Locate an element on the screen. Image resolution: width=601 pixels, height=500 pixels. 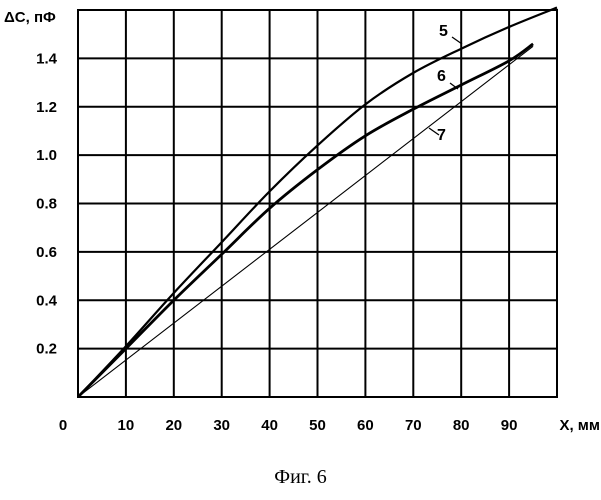
x-tick-label: 10 is located at coordinates (126, 425).